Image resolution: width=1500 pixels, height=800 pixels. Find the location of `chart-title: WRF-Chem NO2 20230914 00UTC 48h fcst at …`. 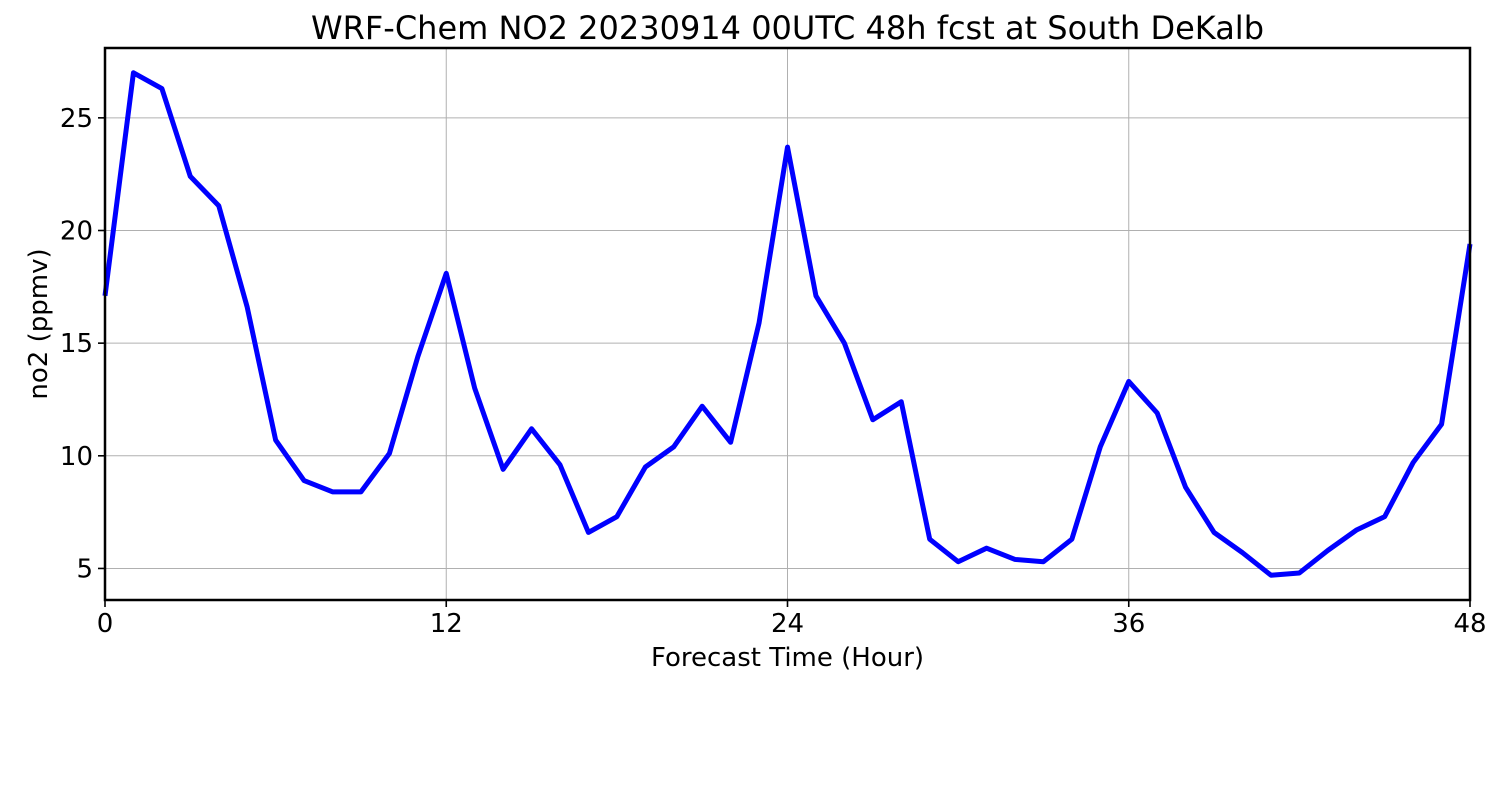

chart-title: WRF-Chem NO2 20230914 00UTC 48h fcst at … is located at coordinates (787, 28).